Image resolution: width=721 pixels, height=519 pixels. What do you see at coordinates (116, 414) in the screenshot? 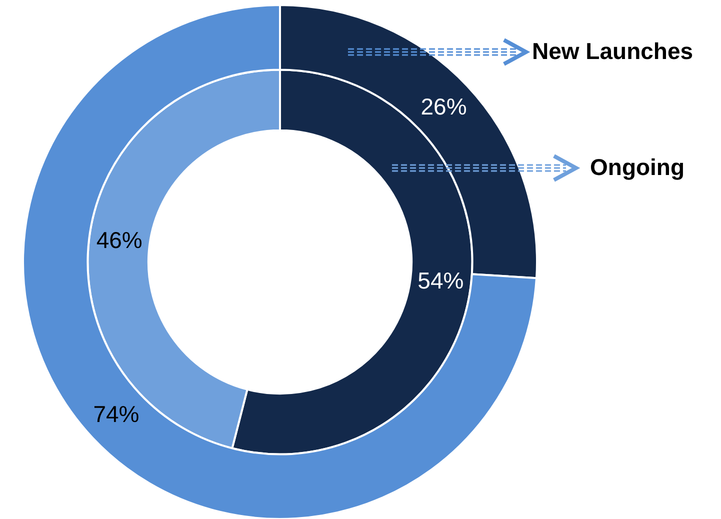
I see `data-label: 74%` at bounding box center [116, 414].